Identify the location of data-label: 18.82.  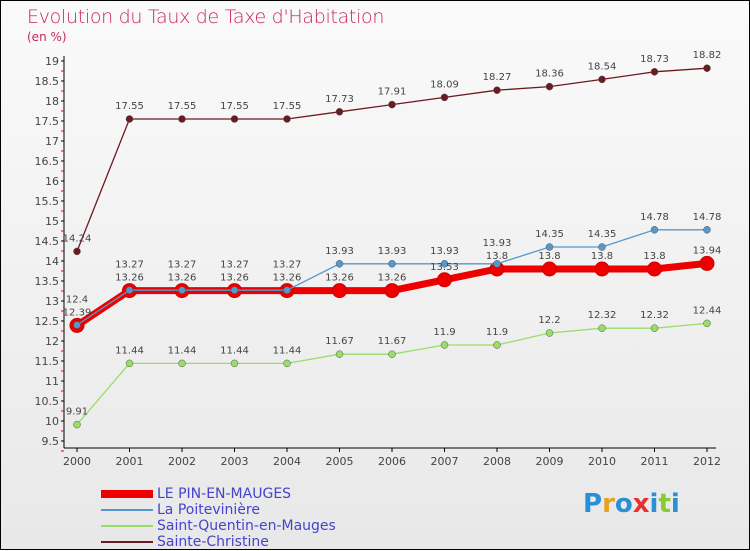
(707, 55).